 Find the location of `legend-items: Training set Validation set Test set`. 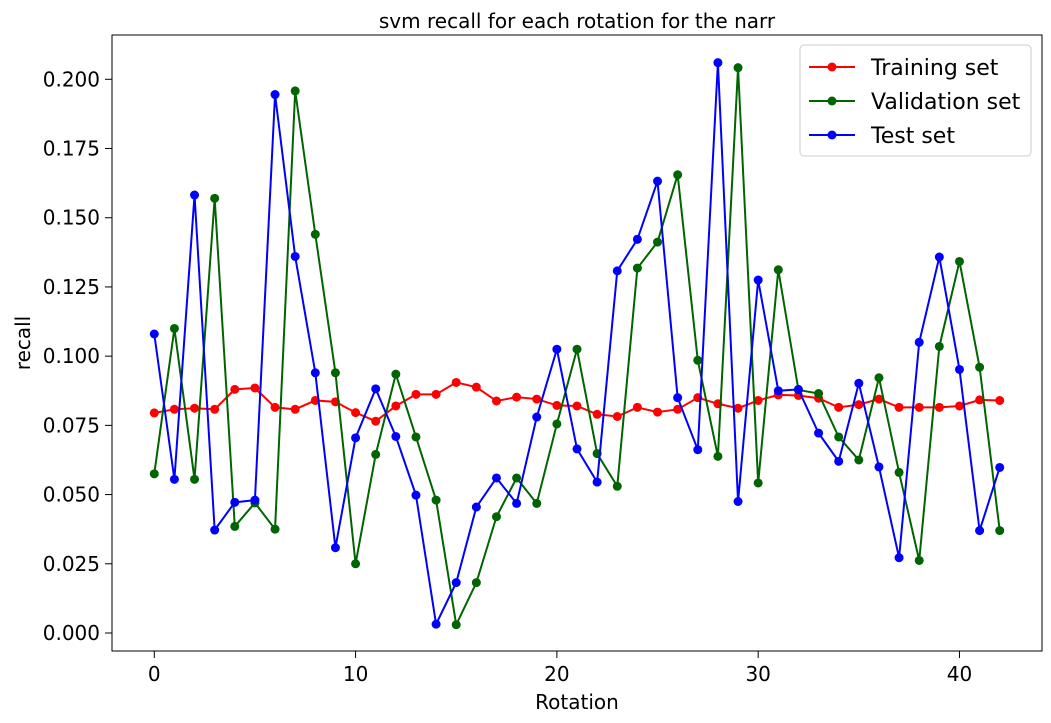

legend-items: Training set Validation set Test set is located at coordinates (915, 102).